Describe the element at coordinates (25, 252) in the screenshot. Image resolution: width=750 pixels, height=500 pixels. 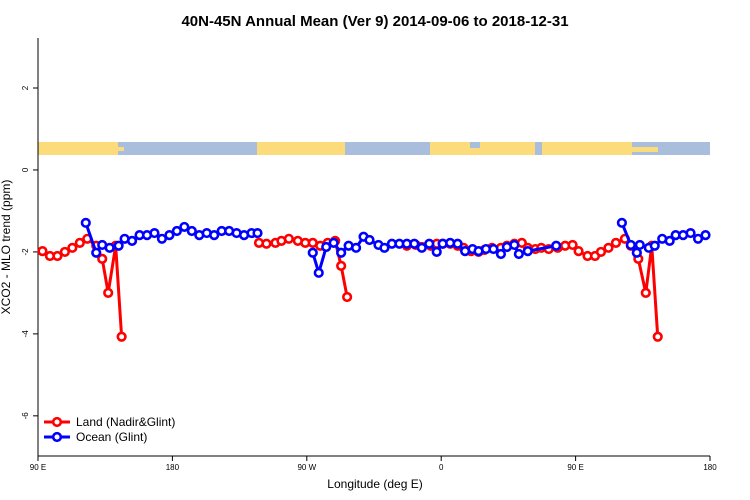
I see `y-tick-label: -2` at that location.